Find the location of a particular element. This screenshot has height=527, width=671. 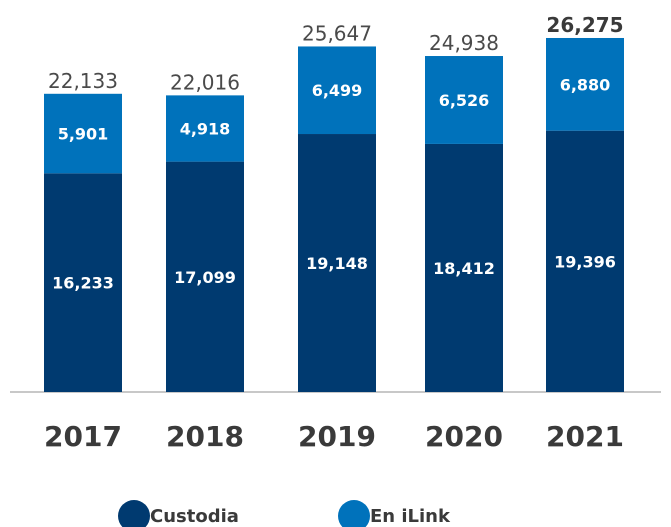

data-label-en-ilink-2020: 6,526 is located at coordinates (464, 100).